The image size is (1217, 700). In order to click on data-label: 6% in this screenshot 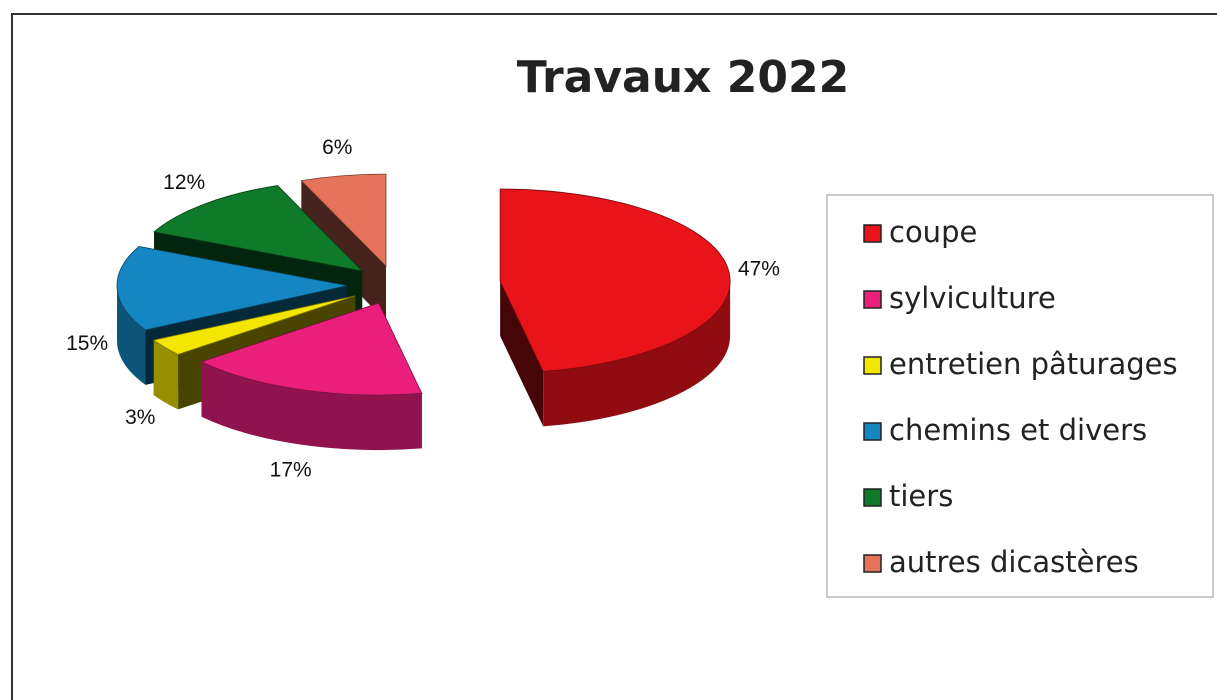, I will do `click(337, 147)`.